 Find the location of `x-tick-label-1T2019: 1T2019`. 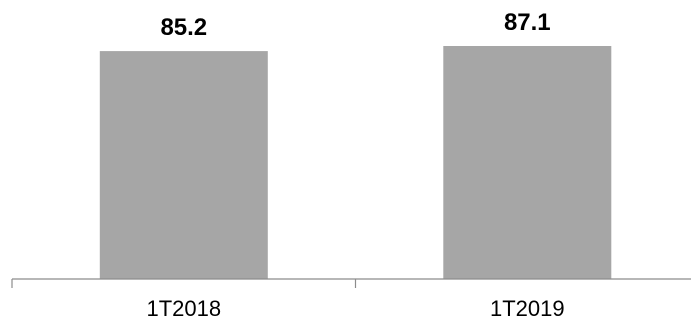

x-tick-label-1T2019: 1T2019 is located at coordinates (527, 308).